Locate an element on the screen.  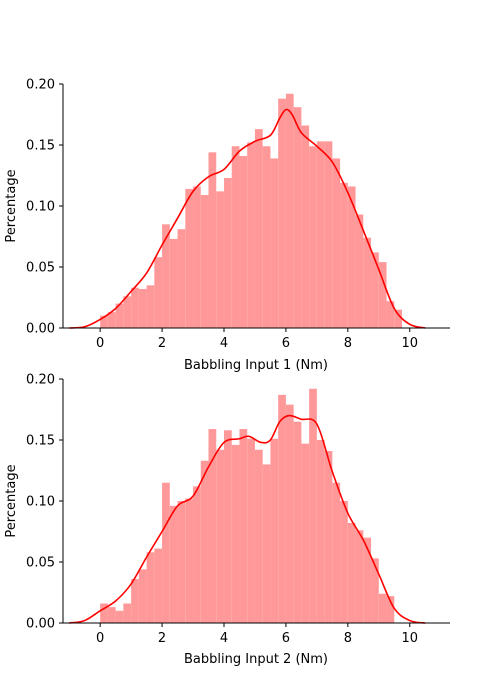
x-ticks-1: 0 2 4 6 8 10 is located at coordinates (257, 339).